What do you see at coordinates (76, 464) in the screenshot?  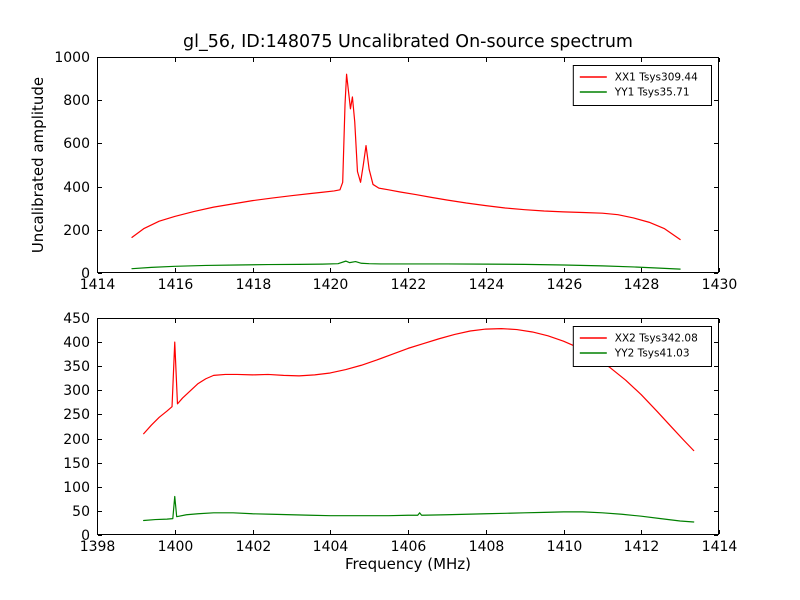 I see `y-tick-label: 150` at bounding box center [76, 464].